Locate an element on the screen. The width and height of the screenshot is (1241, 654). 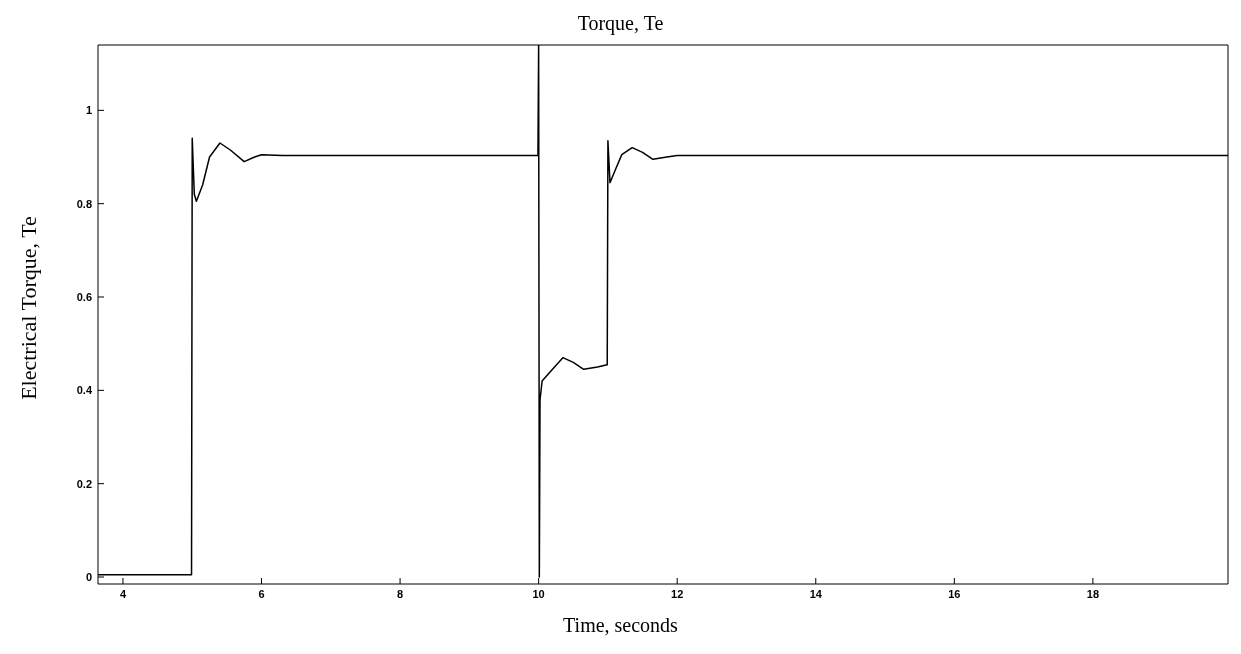
x-tick-label: 14 is located at coordinates (816, 593).